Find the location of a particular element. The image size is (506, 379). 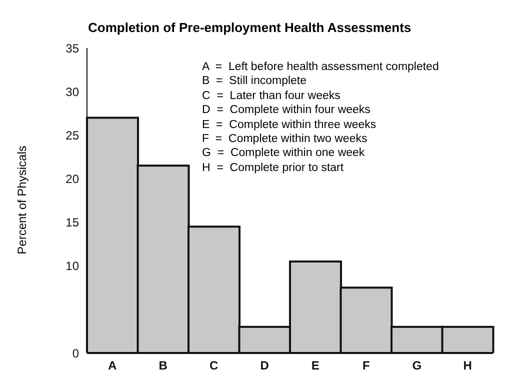

annotation: B = Still incomplete is located at coordinates (255, 81).